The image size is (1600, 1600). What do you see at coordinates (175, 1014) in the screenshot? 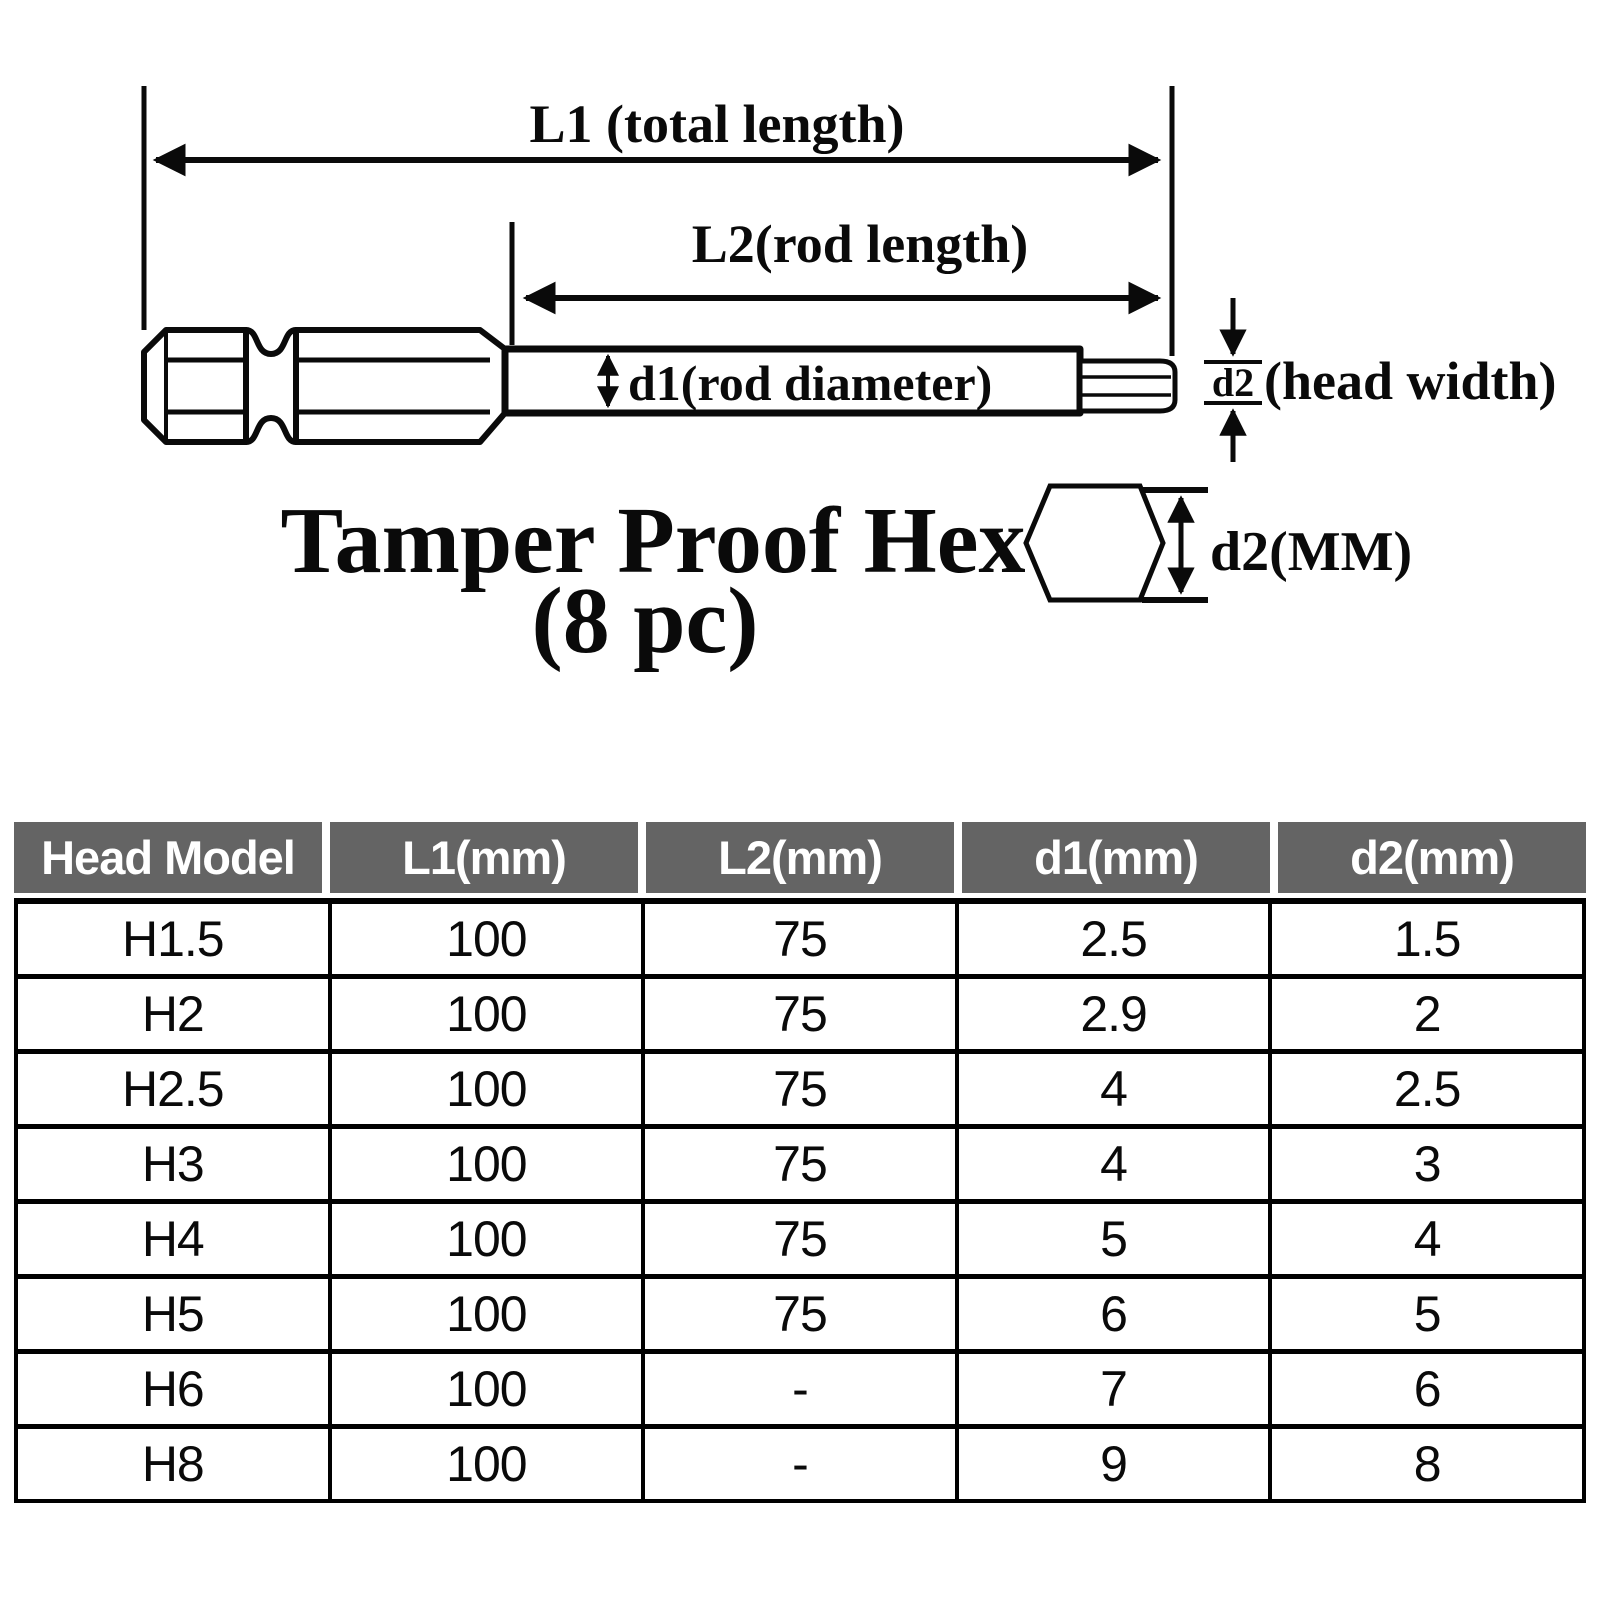
I see `table-cell: H2` at bounding box center [175, 1014].